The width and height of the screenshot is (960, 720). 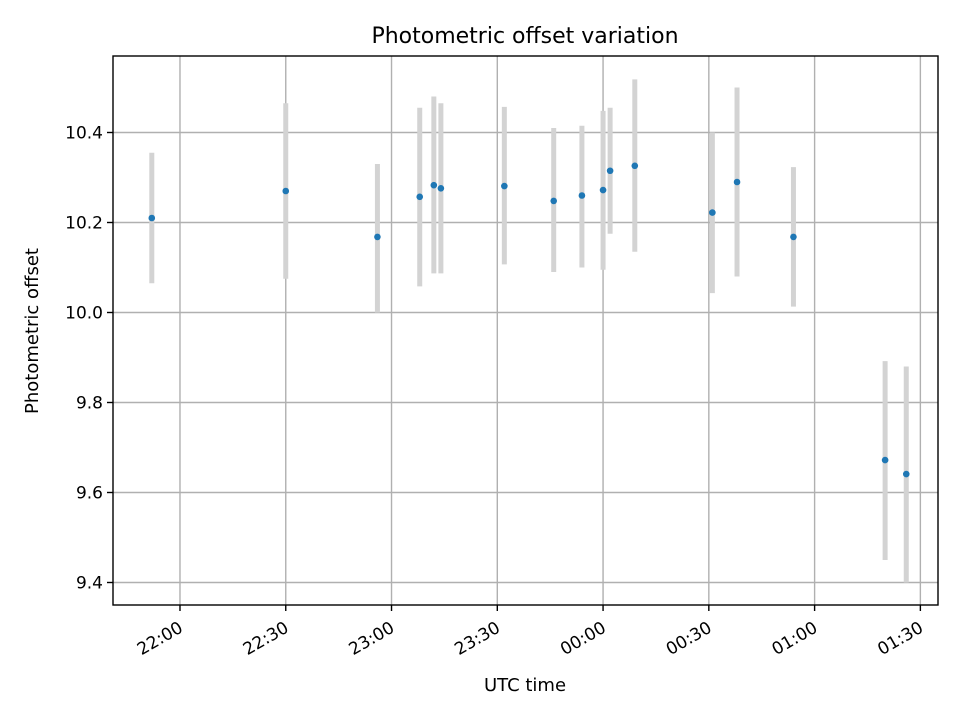 I want to click on y-tick-label: 10.0, so click(x=84, y=314).